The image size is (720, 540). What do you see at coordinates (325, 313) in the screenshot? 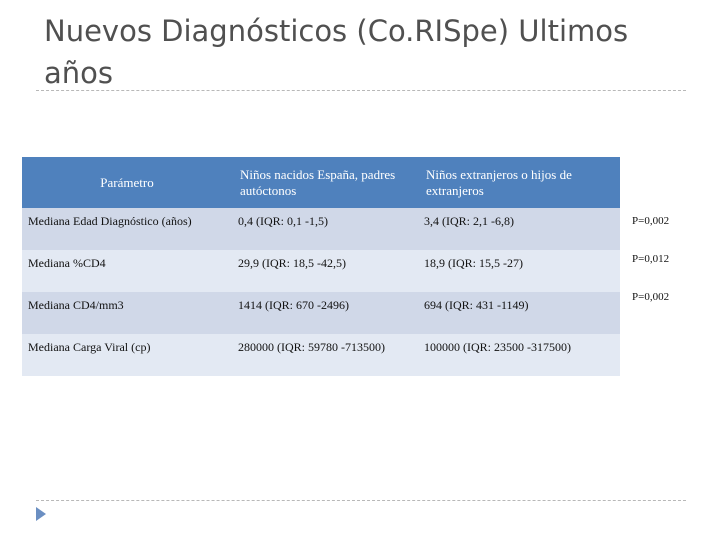
I see `table-cell: 1414 (IQR: 670 -2496)` at bounding box center [325, 313].